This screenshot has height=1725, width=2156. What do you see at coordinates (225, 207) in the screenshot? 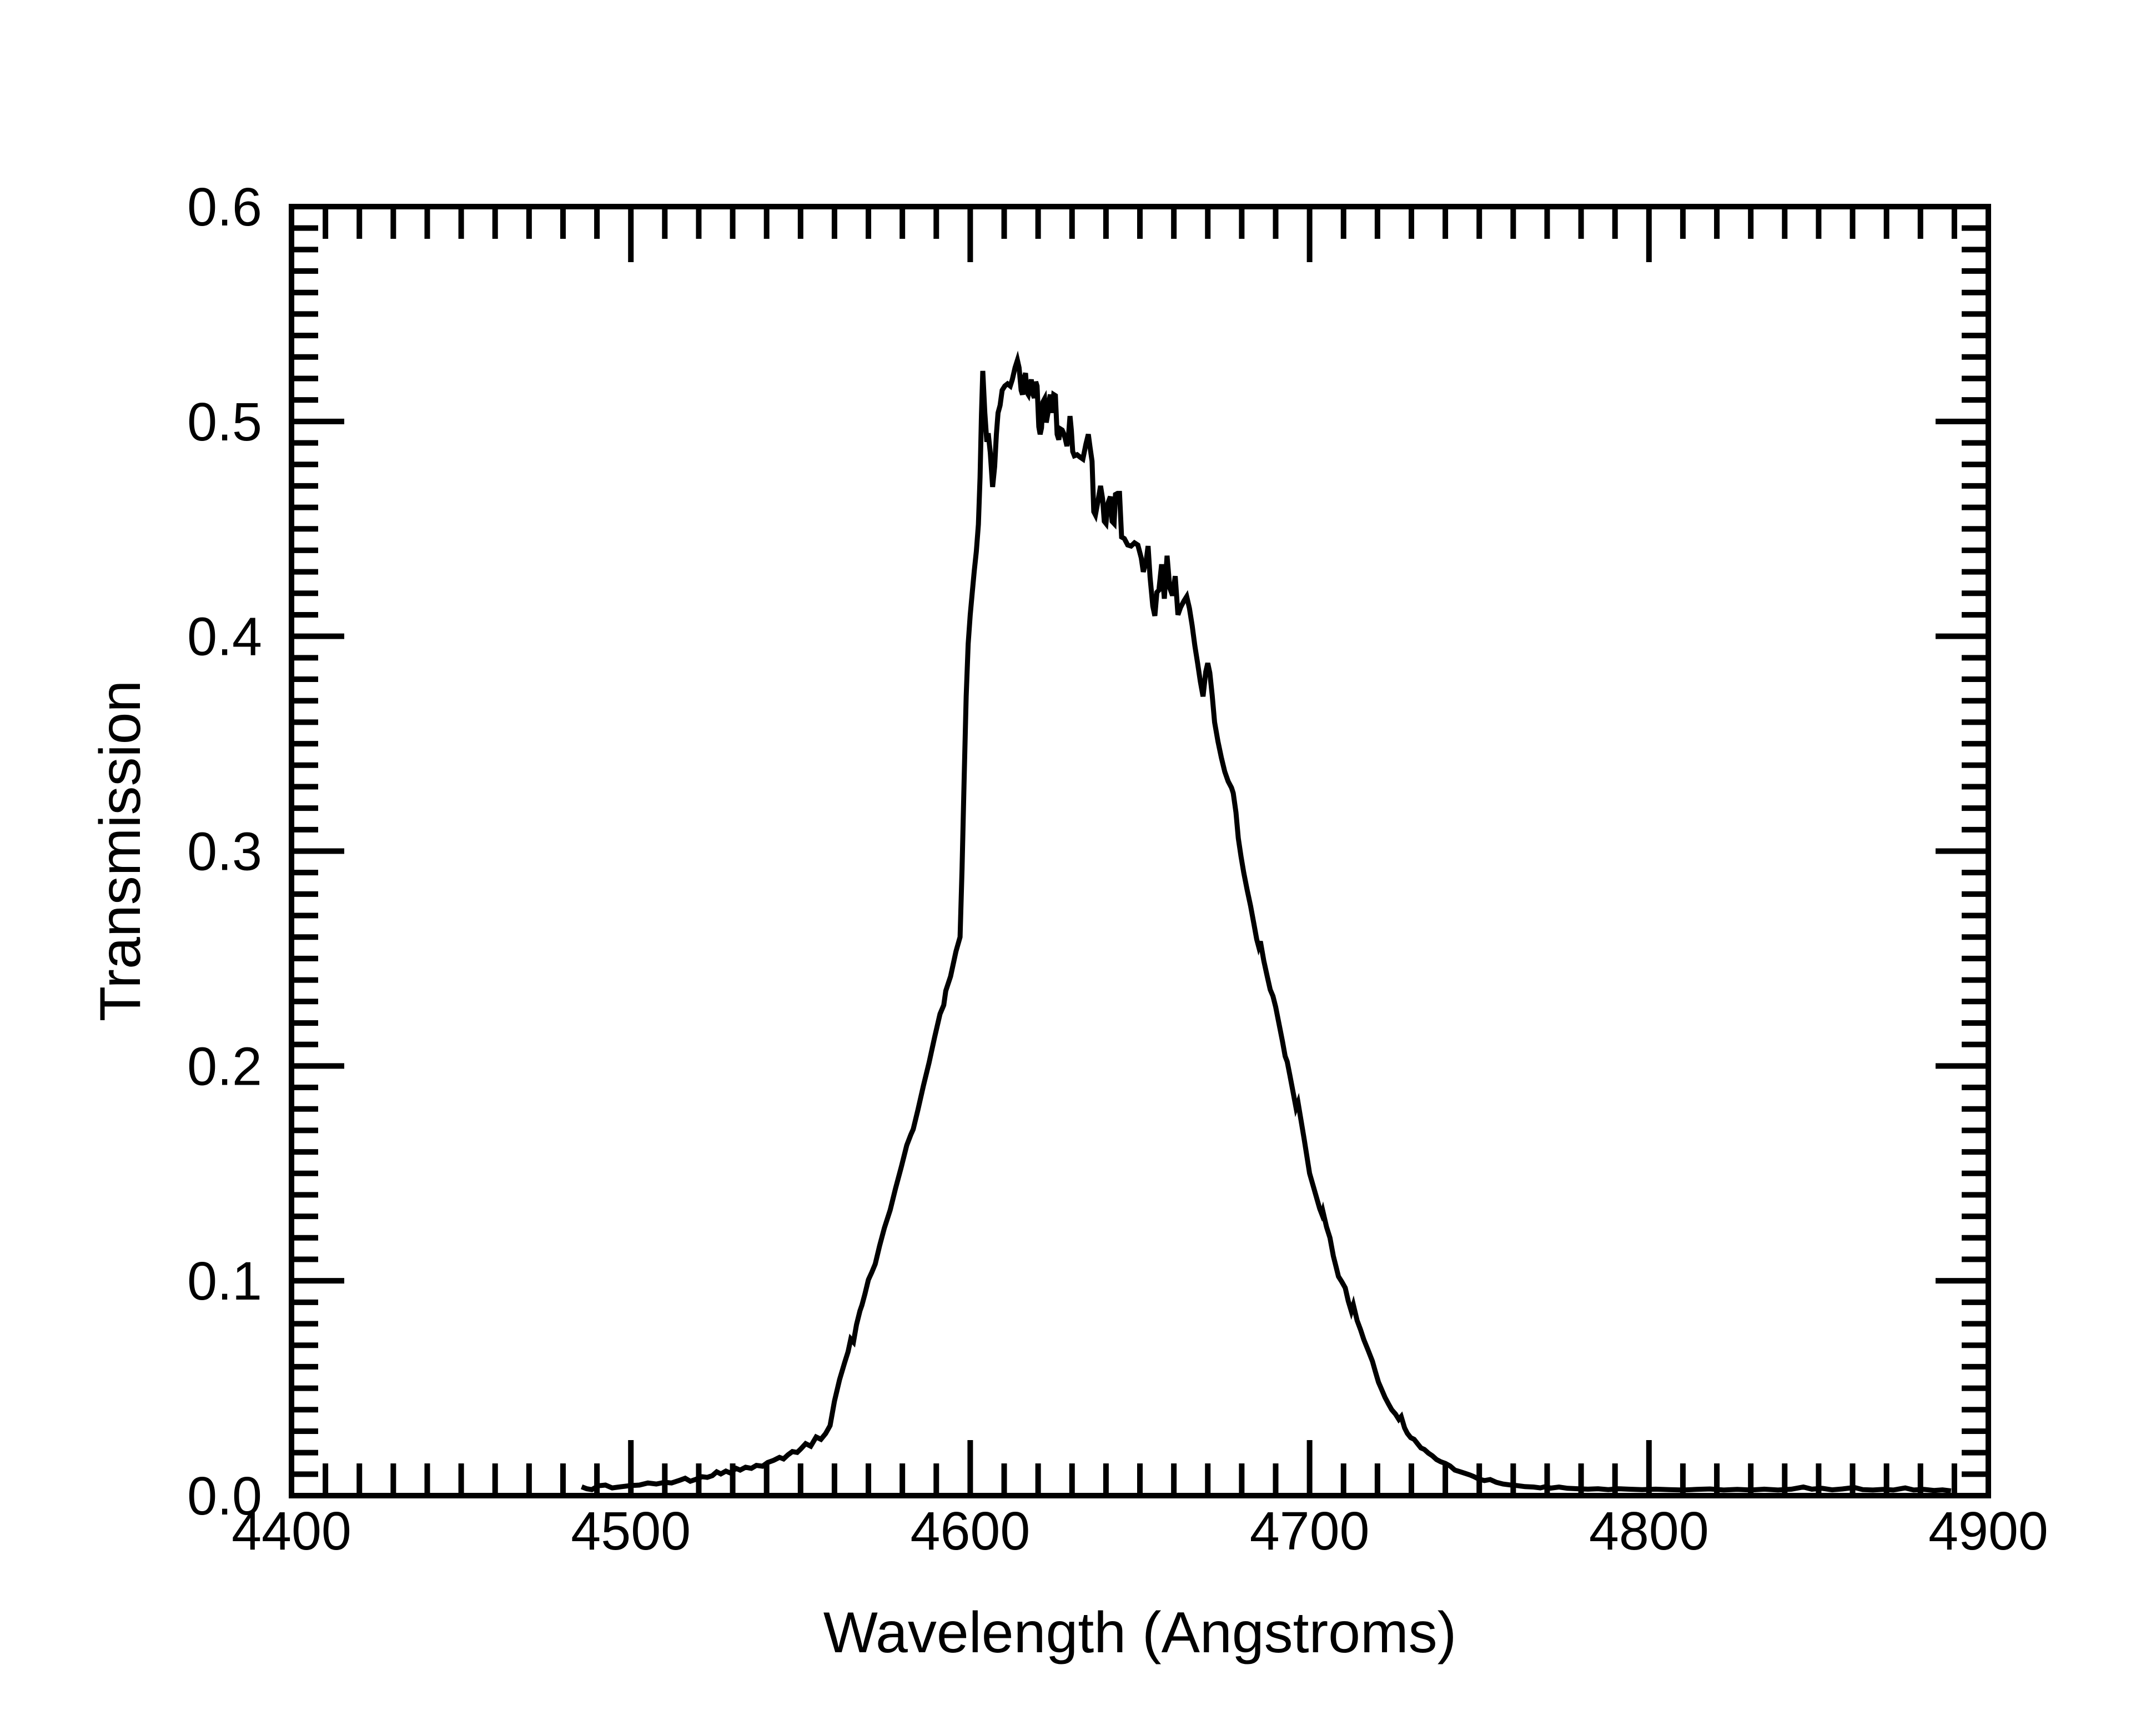
I see `y-tick-label: 0.6` at bounding box center [225, 207].